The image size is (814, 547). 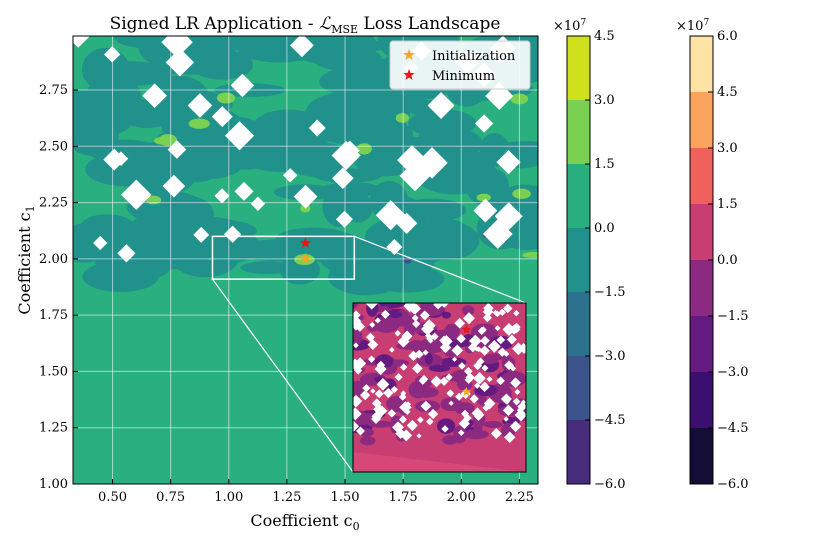 I want to click on marker-minimum, so click(x=305, y=242).